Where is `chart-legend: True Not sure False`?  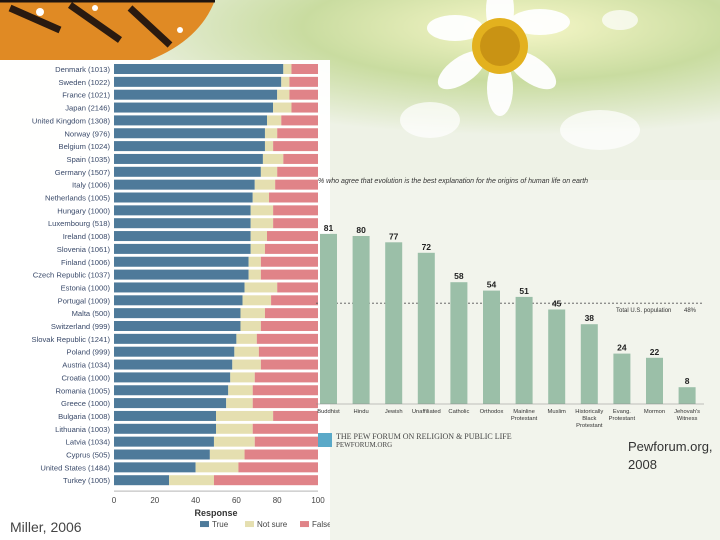
chart-legend: True Not sure False is located at coordinates (265, 524).